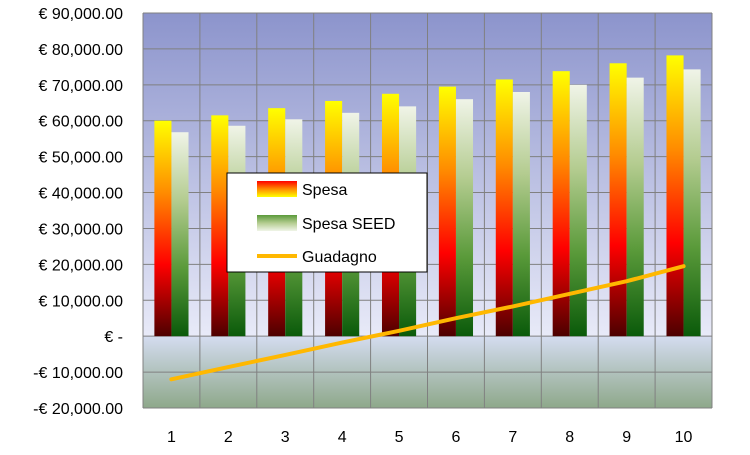 Image resolution: width=750 pixels, height=455 pixels. Describe the element at coordinates (78, 409) in the screenshot. I see `y-tick-label: -€ 20,000.00` at that location.